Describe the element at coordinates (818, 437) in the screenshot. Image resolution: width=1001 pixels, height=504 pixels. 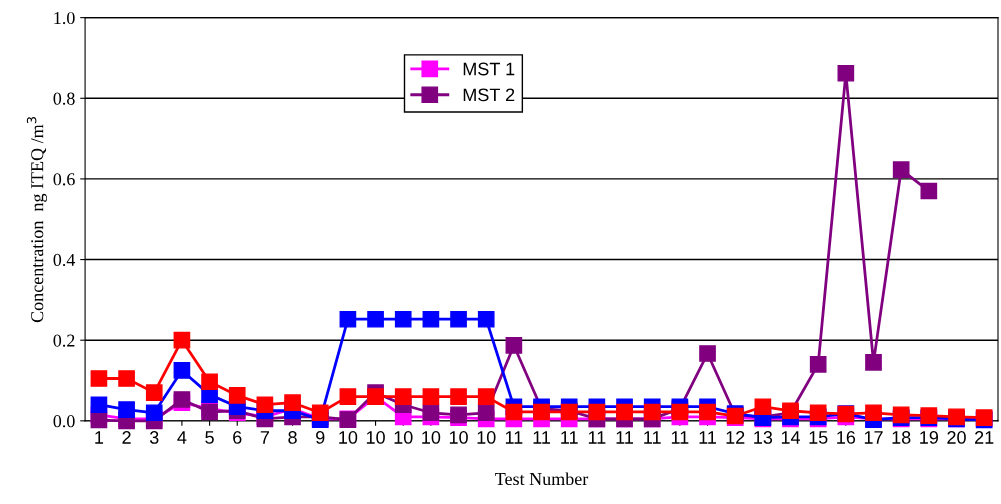
I see `x-tick-label: 15` at that location.